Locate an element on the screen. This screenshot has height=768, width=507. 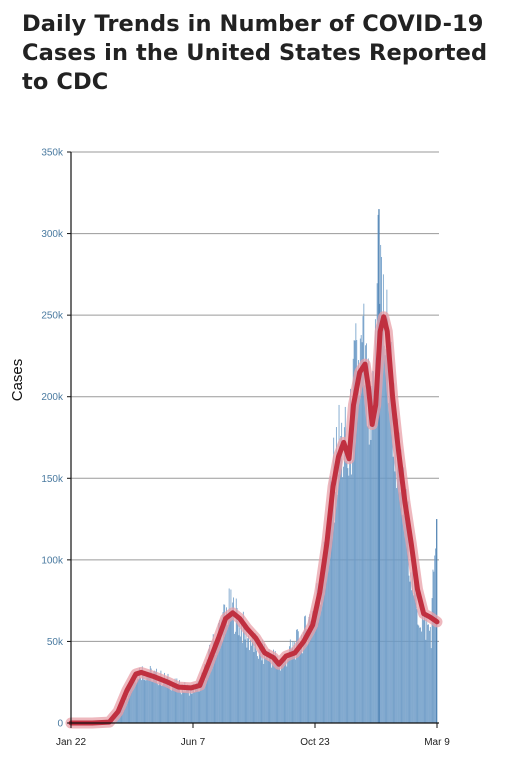
x-tick-label: Mar 9 is located at coordinates (437, 742).